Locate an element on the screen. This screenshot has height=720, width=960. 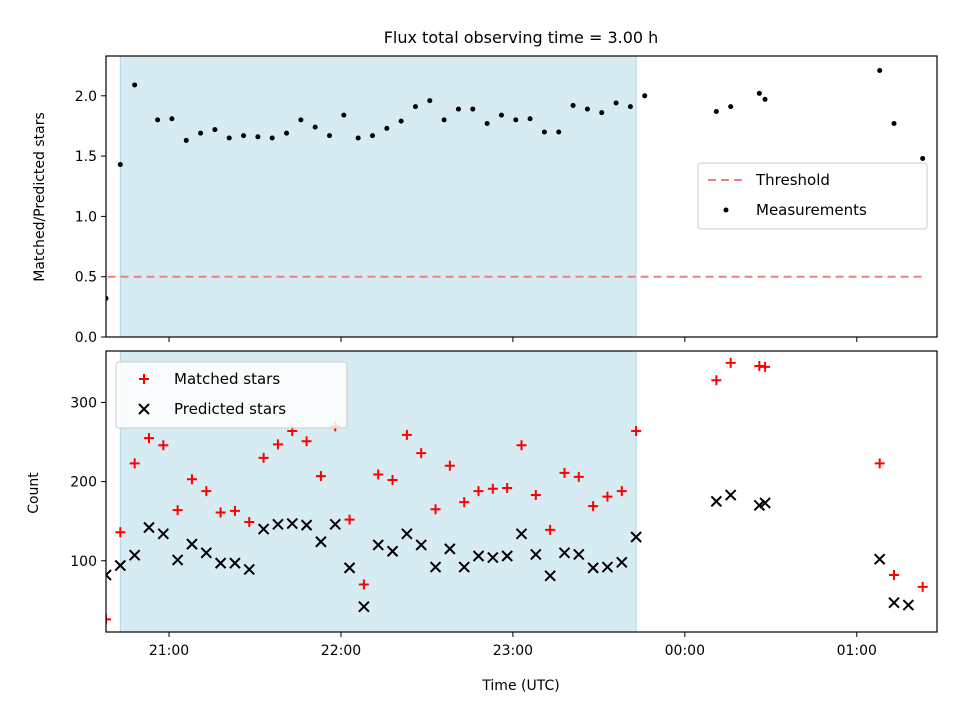
legend-label: Measurements is located at coordinates (811, 210).